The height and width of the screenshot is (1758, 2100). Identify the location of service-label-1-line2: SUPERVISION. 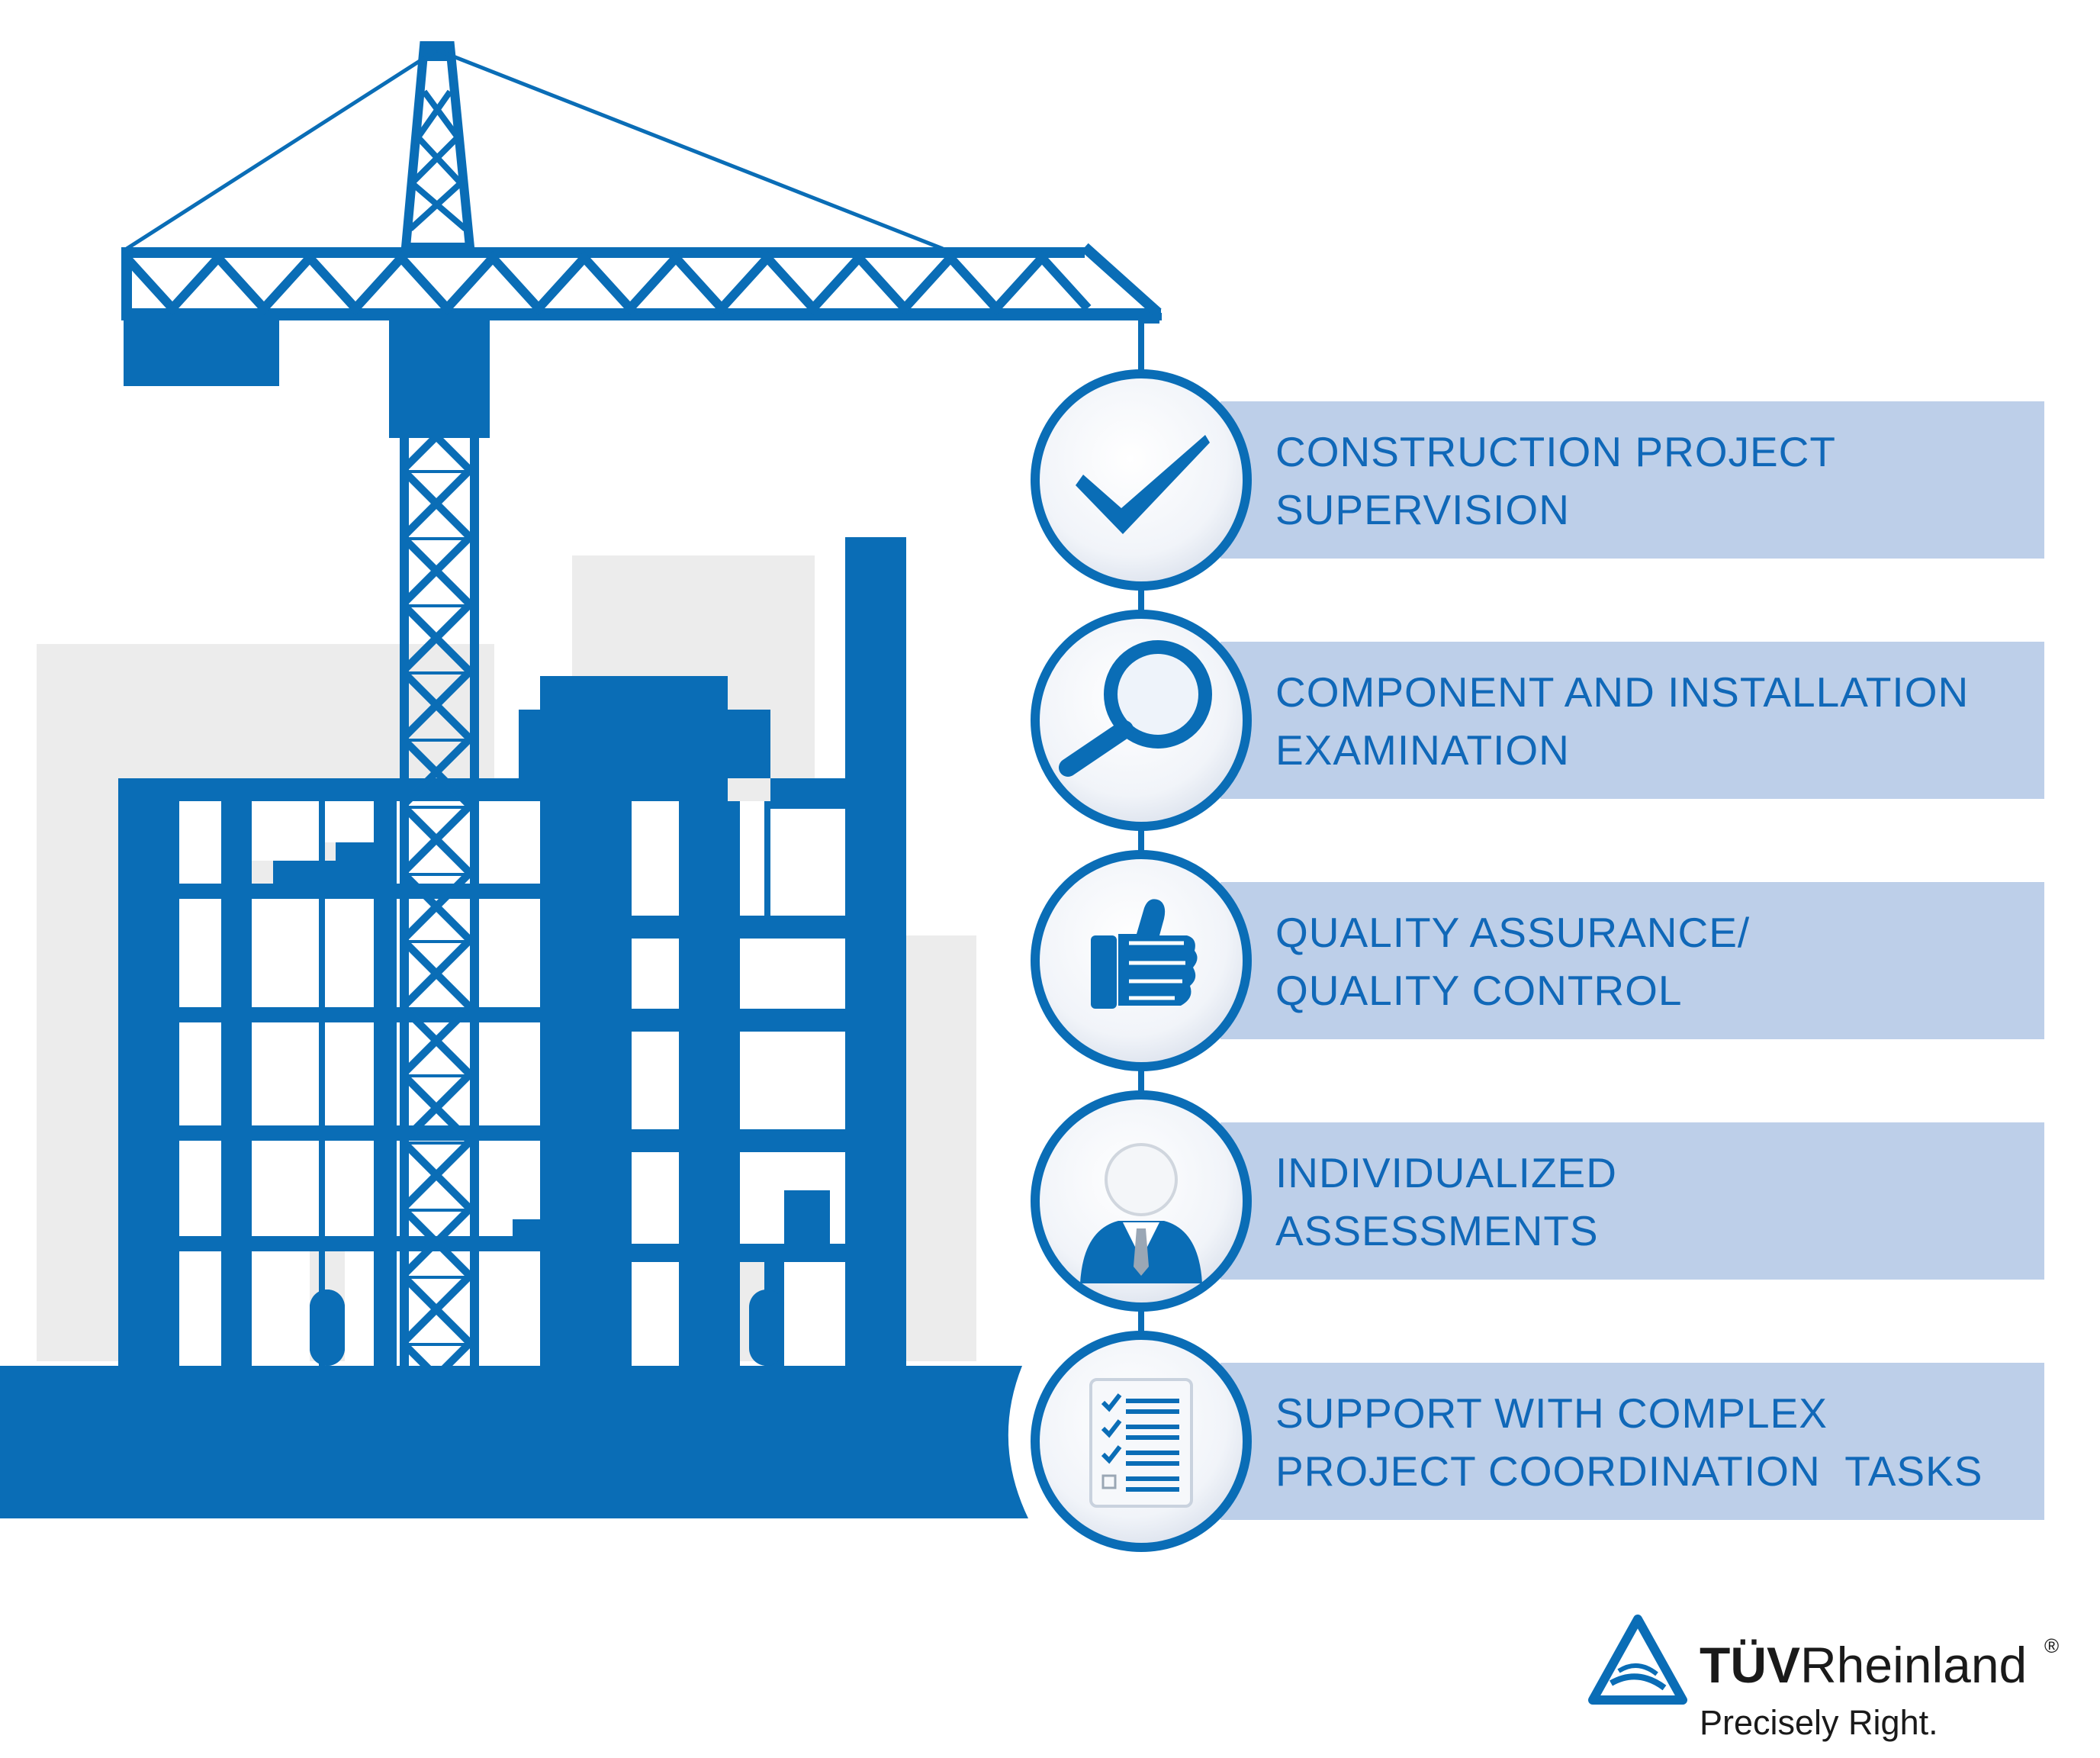
(1422, 509).